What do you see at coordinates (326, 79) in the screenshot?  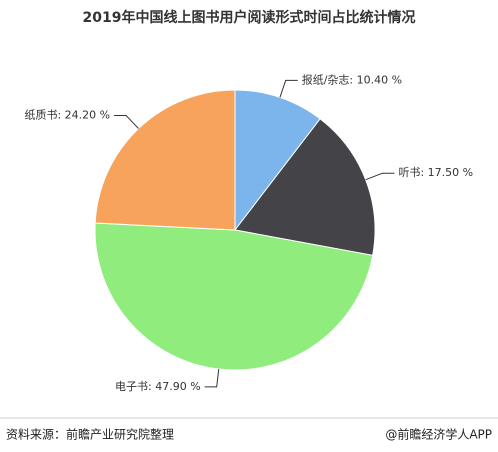 I see `label-category: 报纸/杂志` at bounding box center [326, 79].